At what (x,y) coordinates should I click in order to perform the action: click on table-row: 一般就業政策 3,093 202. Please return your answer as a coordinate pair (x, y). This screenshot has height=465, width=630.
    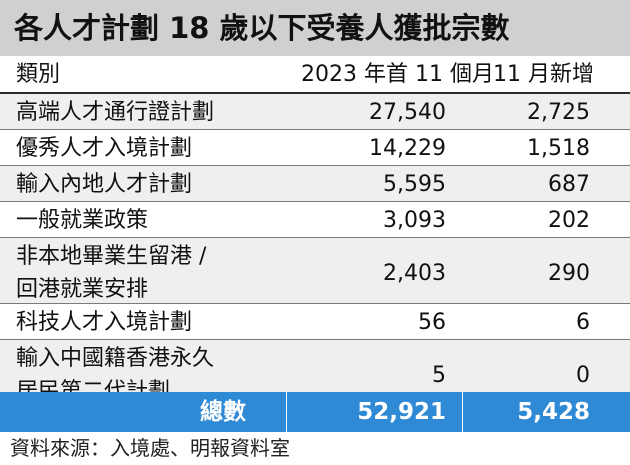
    Looking at the image, I should click on (315, 220).